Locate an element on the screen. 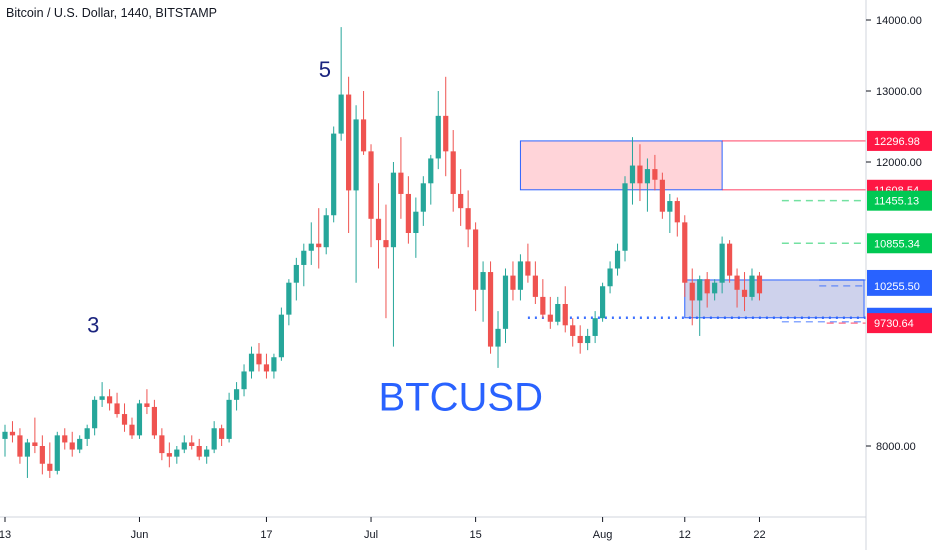  price-axis: 14000.00 13000.00 12000.00 8000.00 is located at coordinates (894, 234).